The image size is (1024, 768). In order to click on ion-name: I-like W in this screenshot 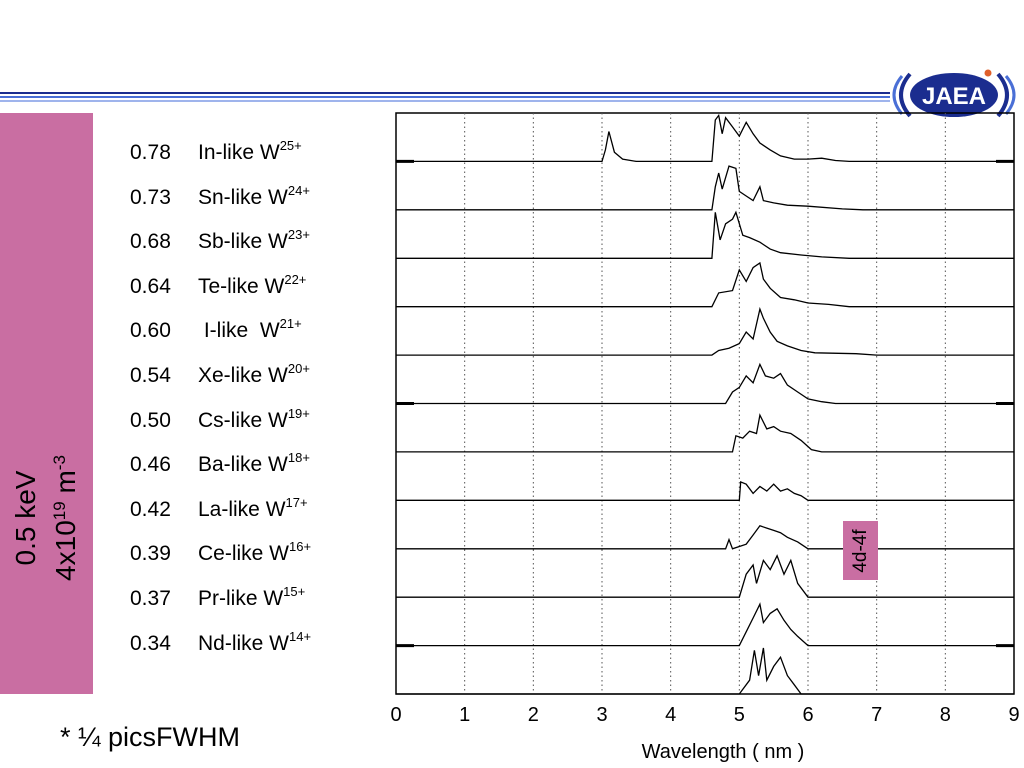, I will do `click(239, 331)`.